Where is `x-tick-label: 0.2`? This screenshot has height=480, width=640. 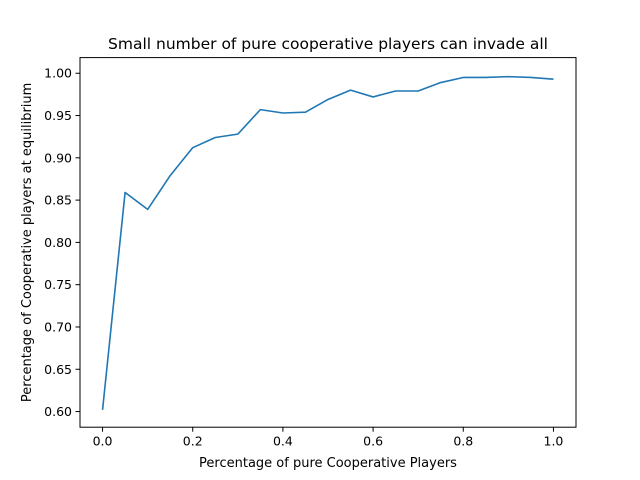 x-tick-label: 0.2 is located at coordinates (193, 441).